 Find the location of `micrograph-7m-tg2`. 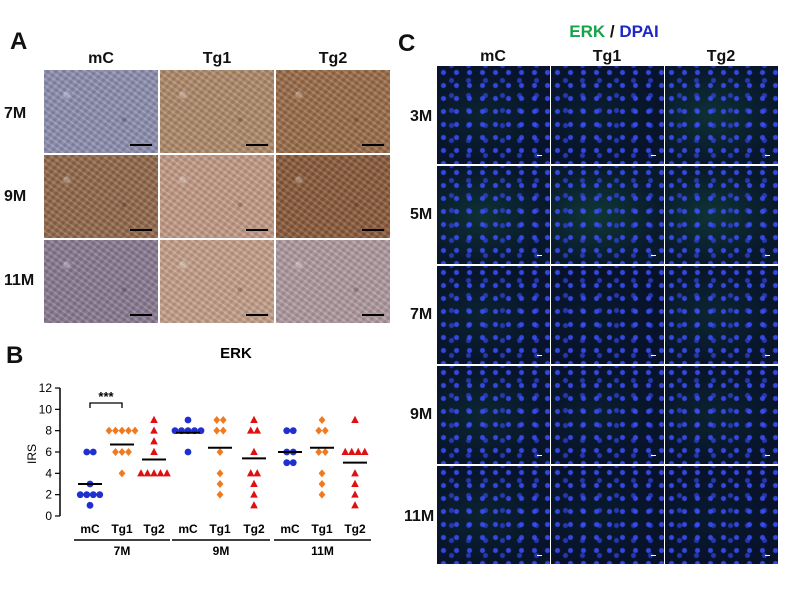

micrograph-7m-tg2 is located at coordinates (333, 111).